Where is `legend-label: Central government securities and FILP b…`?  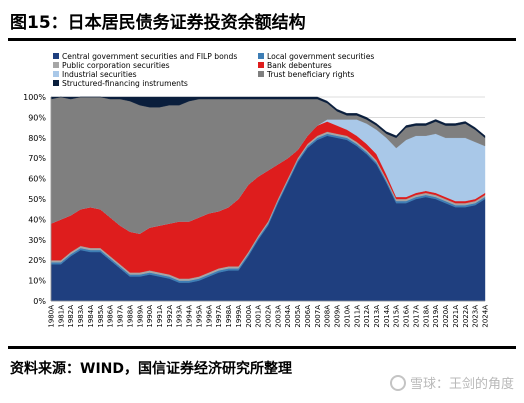
legend-label: Central government securities and FILP b… is located at coordinates (149, 56).